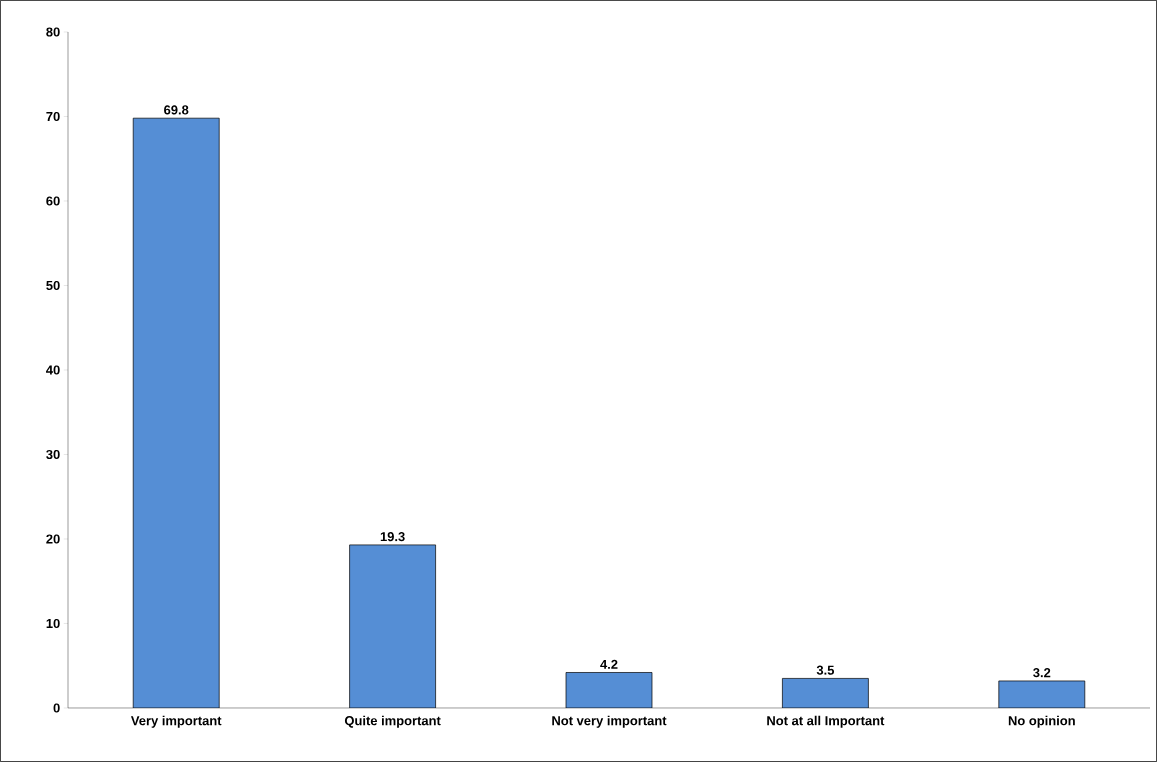  What do you see at coordinates (609, 664) in the screenshot?
I see `data-label: 4.2` at bounding box center [609, 664].